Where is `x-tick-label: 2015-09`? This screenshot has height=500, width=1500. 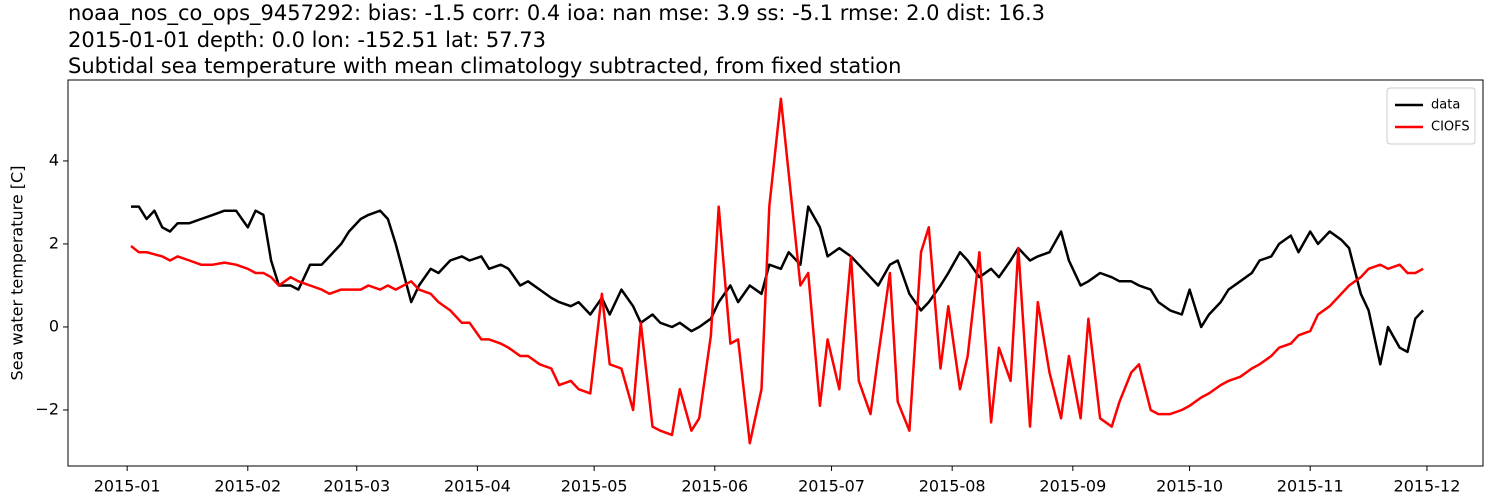 x-tick-label: 2015-09 is located at coordinates (1072, 486).